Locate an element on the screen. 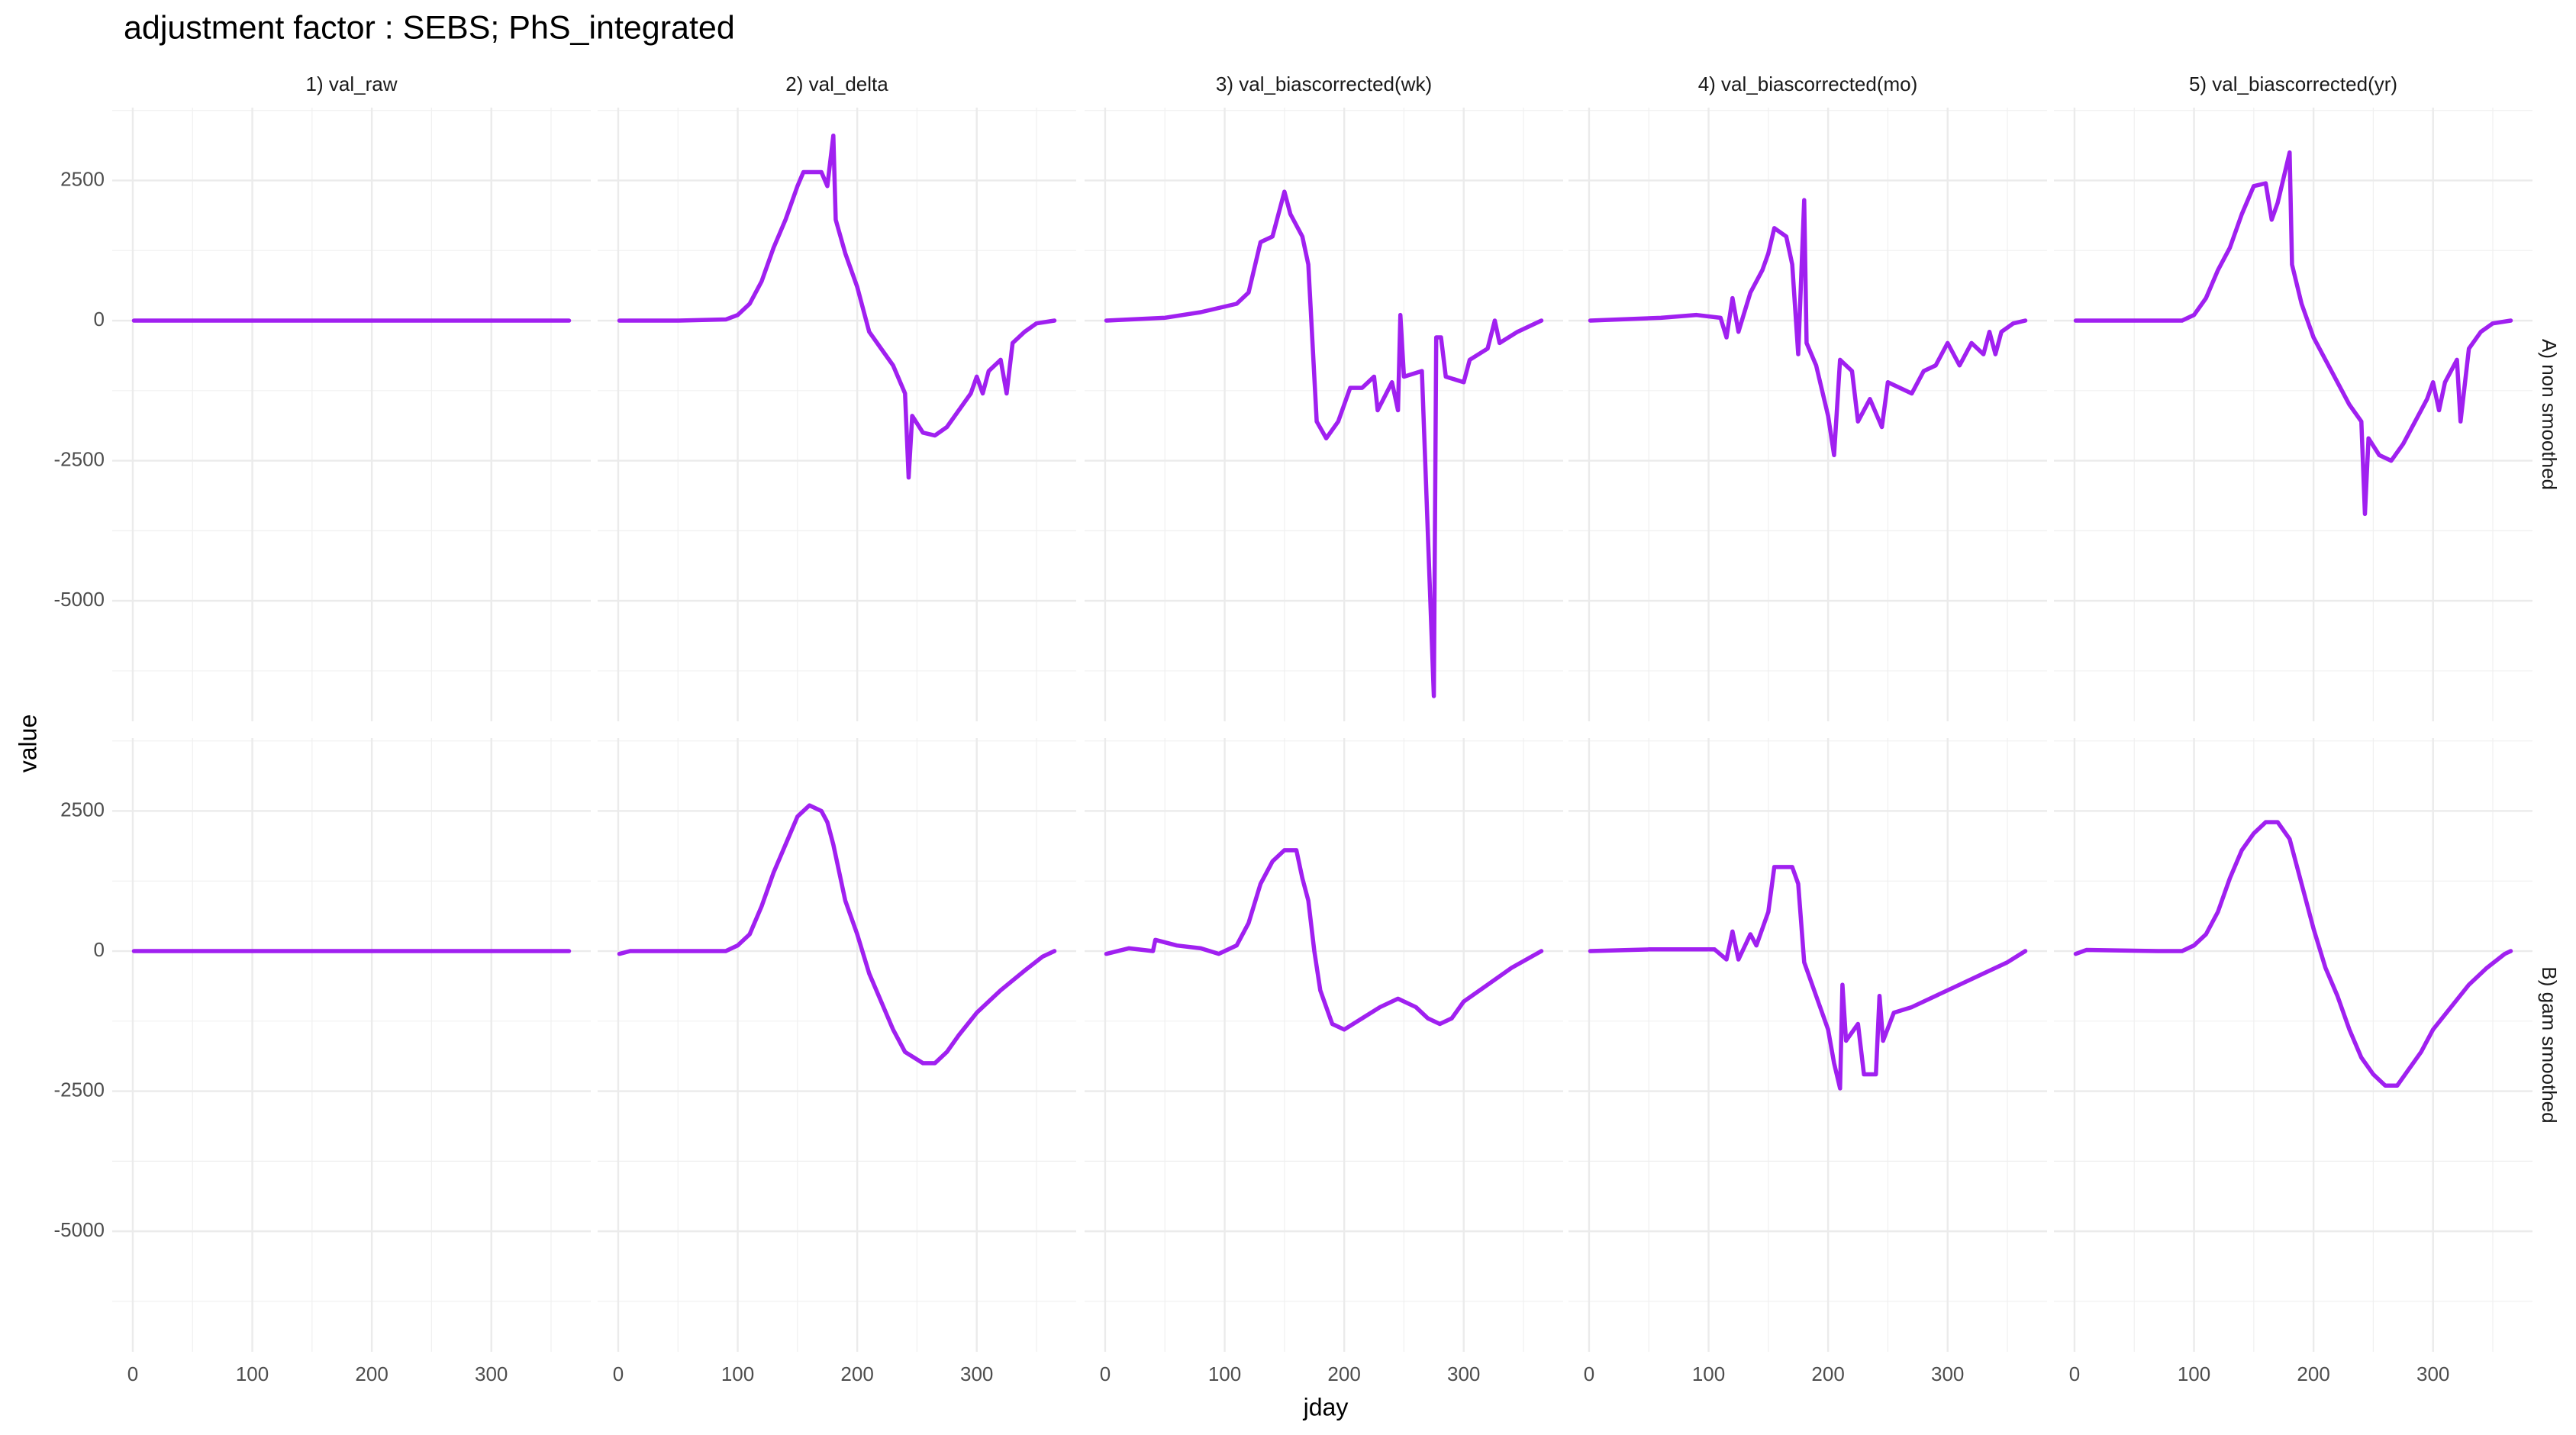 This screenshot has height=1435, width=2576. strip-label: B) gam smoothed is located at coordinates (2549, 1044).